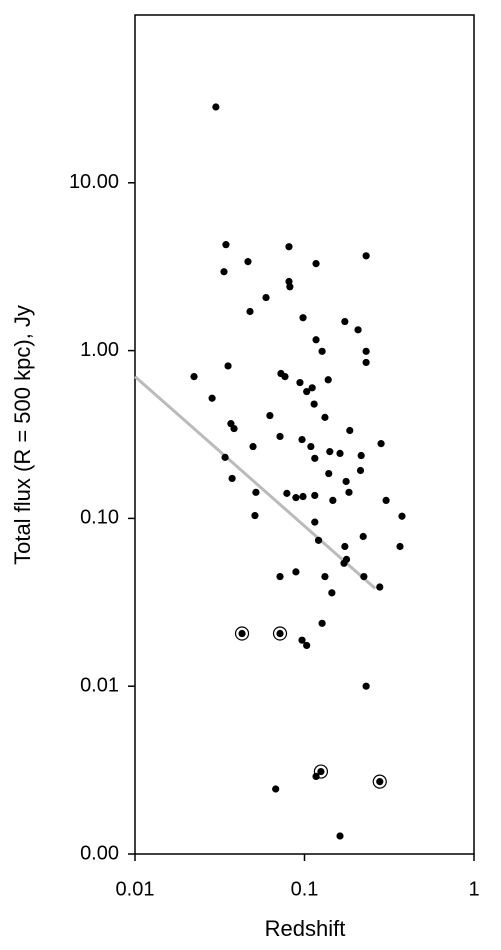  Describe the element at coordinates (99, 853) in the screenshot. I see `y-tick-label: 0.00` at that location.